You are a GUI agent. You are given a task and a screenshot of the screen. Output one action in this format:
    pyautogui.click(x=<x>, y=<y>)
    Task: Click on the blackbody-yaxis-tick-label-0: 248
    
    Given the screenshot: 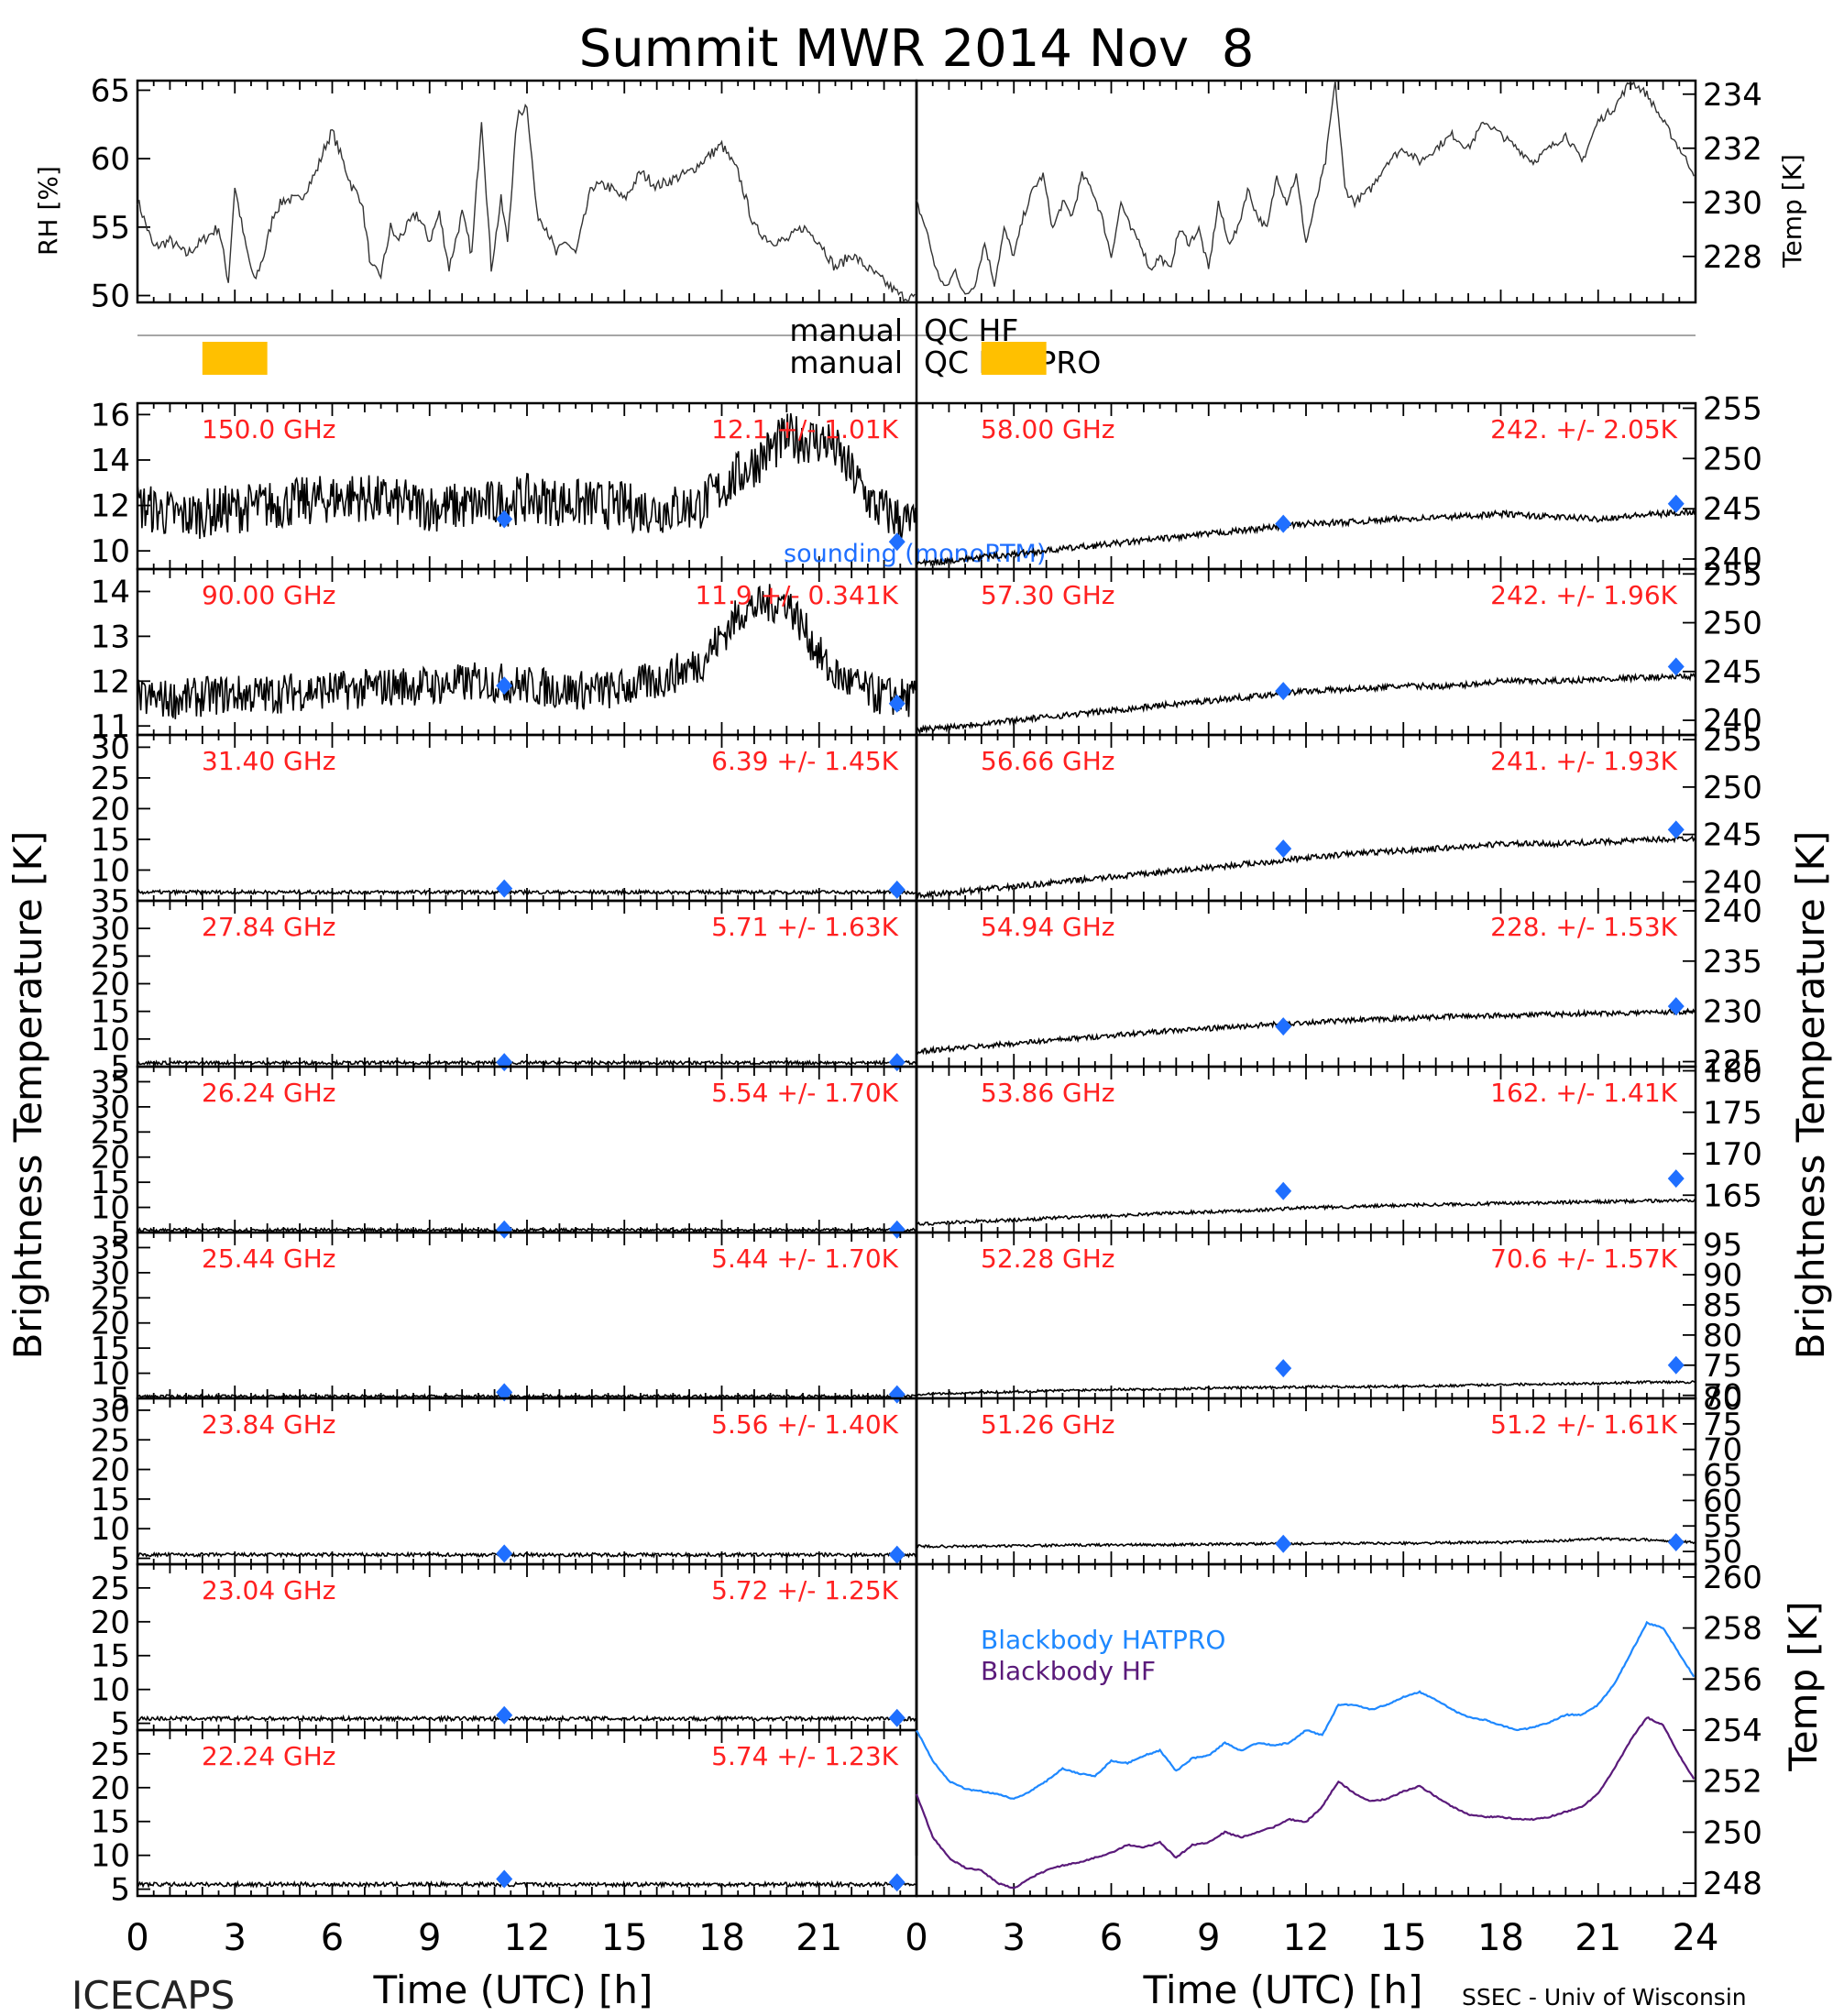 What is the action you would take?
    pyautogui.click(x=1732, y=1884)
    